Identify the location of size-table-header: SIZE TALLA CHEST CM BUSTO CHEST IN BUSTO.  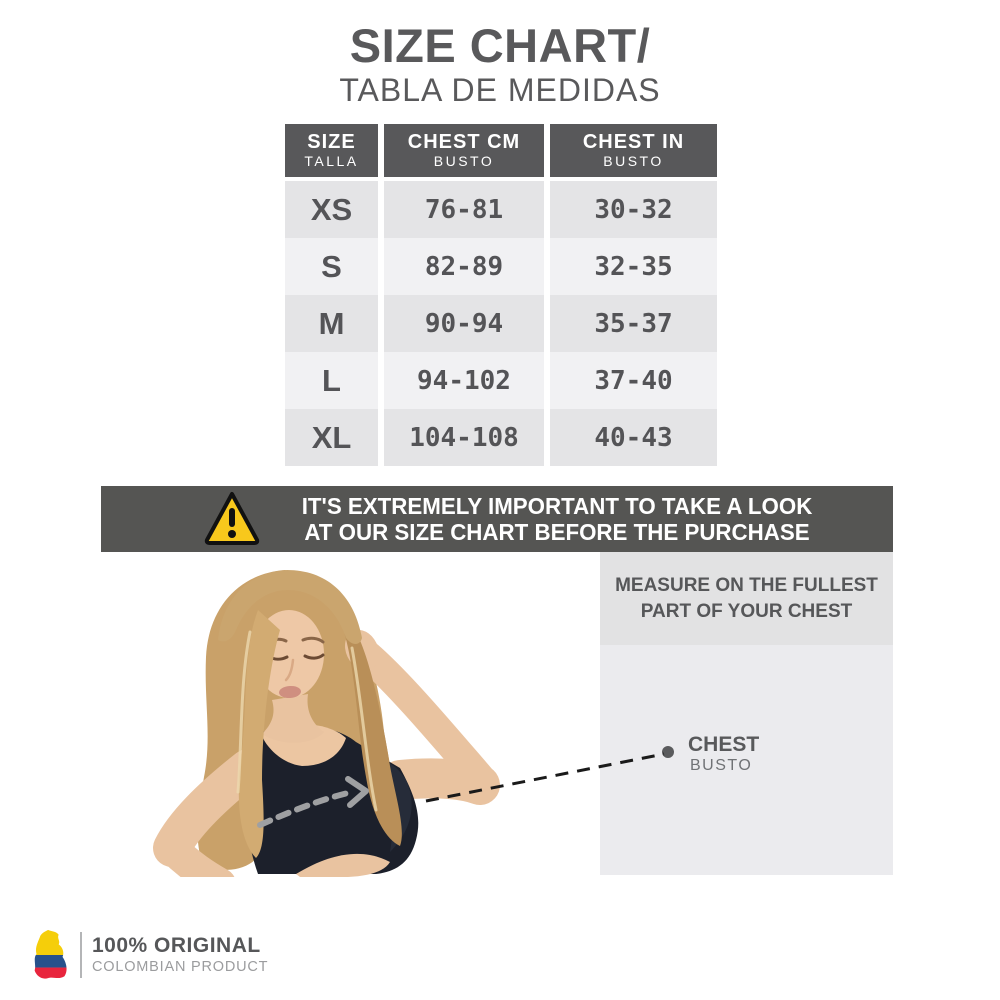
(501, 152).